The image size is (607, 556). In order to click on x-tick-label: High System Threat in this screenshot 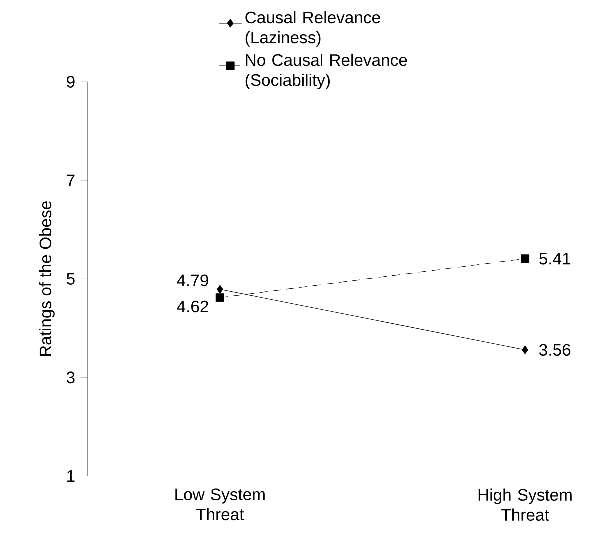, I will do `click(525, 504)`.